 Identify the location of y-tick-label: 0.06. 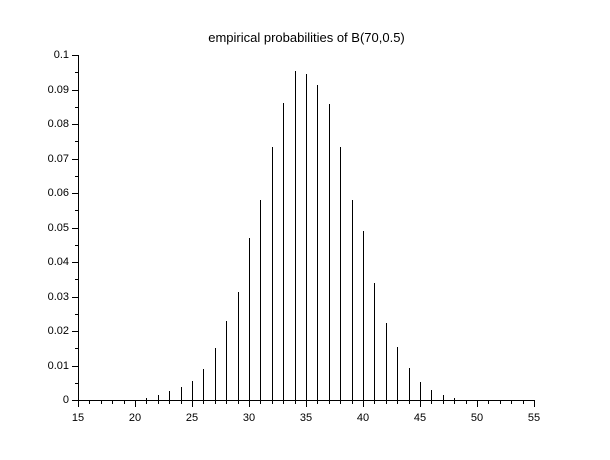
(58, 193).